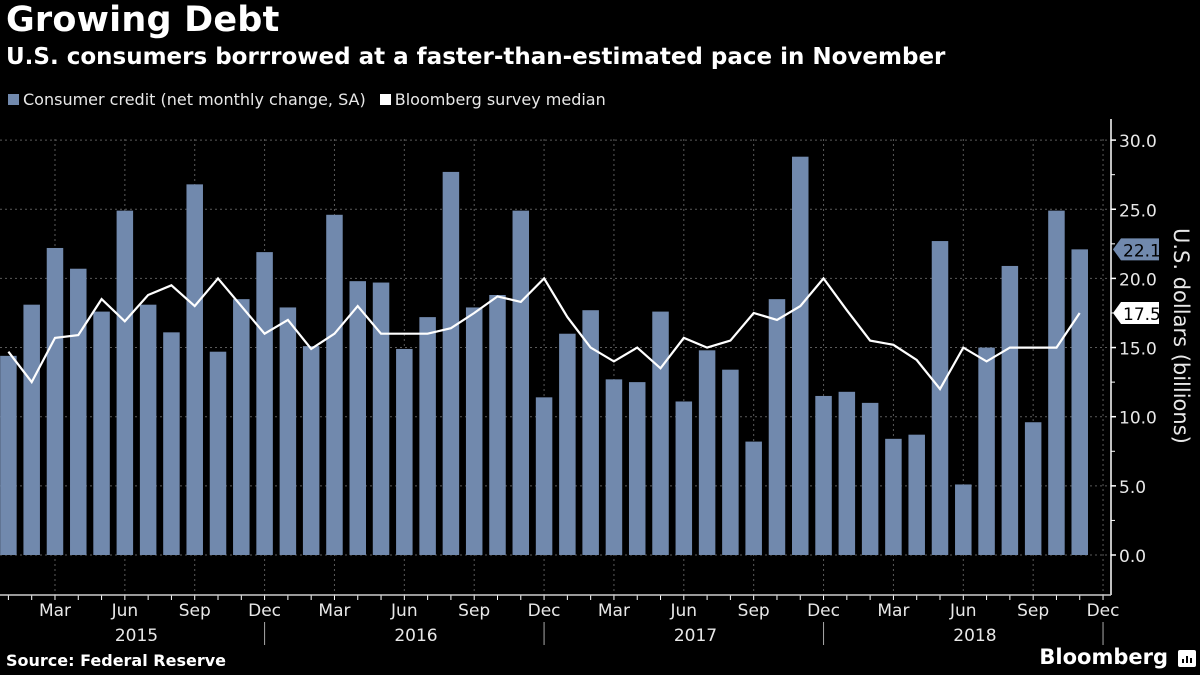 The width and height of the screenshot is (1200, 675). I want to click on y-tick-label: 20.0, so click(1138, 280).